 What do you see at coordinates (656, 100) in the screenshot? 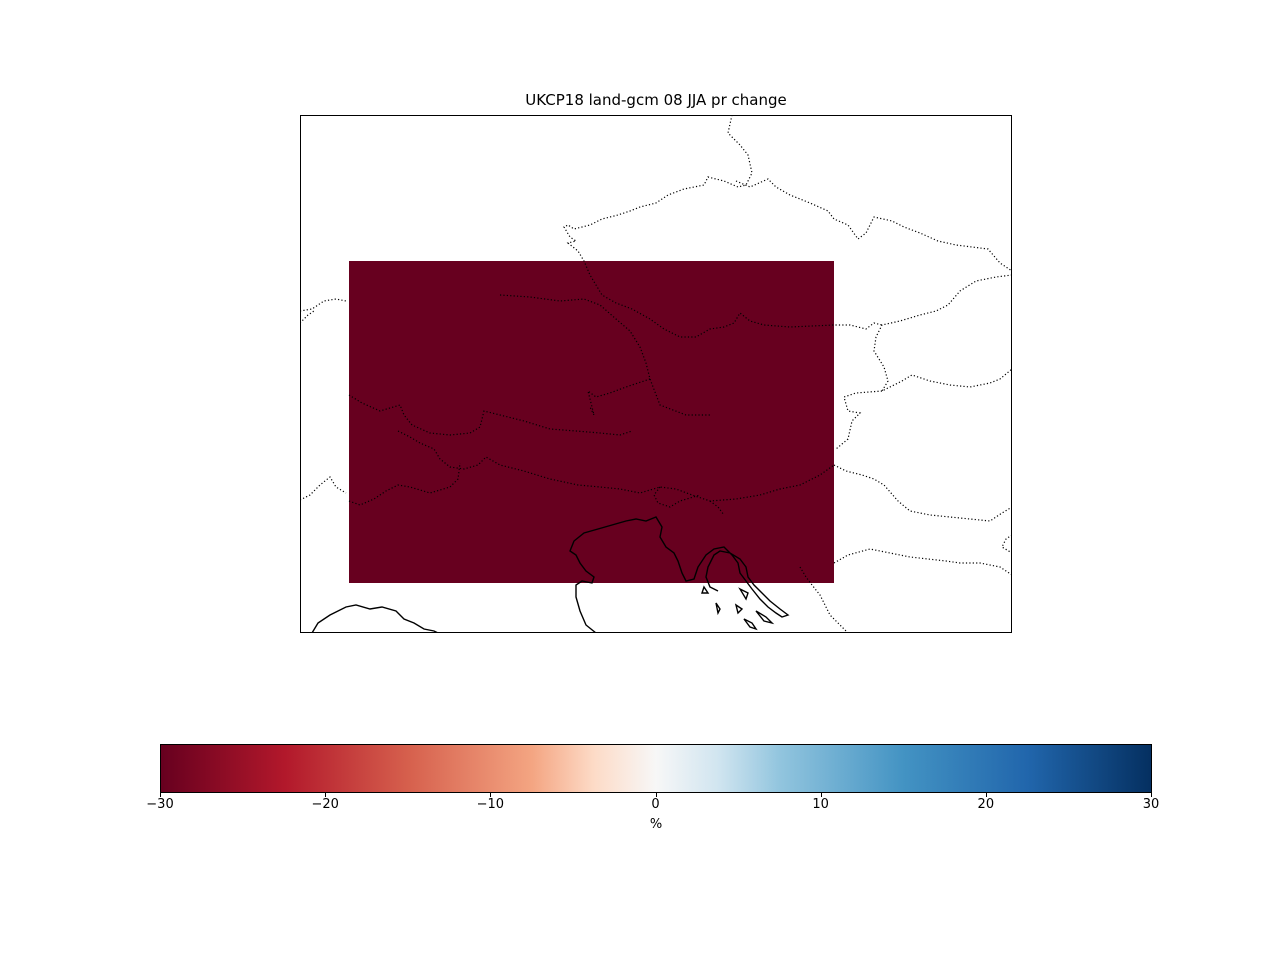
I see `plot-title: UKCP18 land-gcm 08 JJA pr change` at bounding box center [656, 100].